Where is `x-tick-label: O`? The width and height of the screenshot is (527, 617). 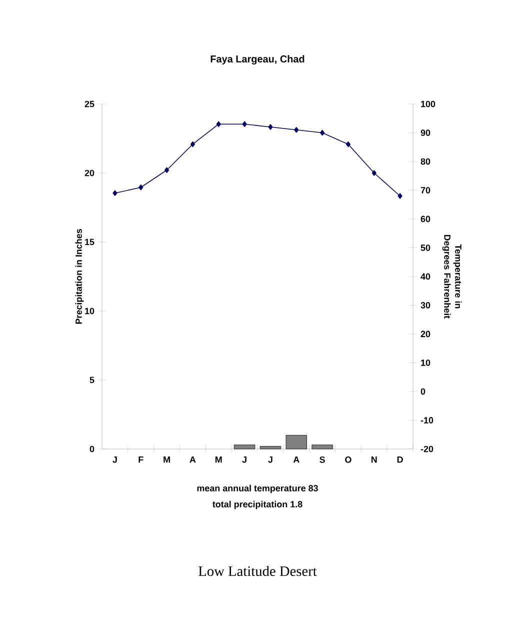
x-tick-label: O is located at coordinates (348, 459).